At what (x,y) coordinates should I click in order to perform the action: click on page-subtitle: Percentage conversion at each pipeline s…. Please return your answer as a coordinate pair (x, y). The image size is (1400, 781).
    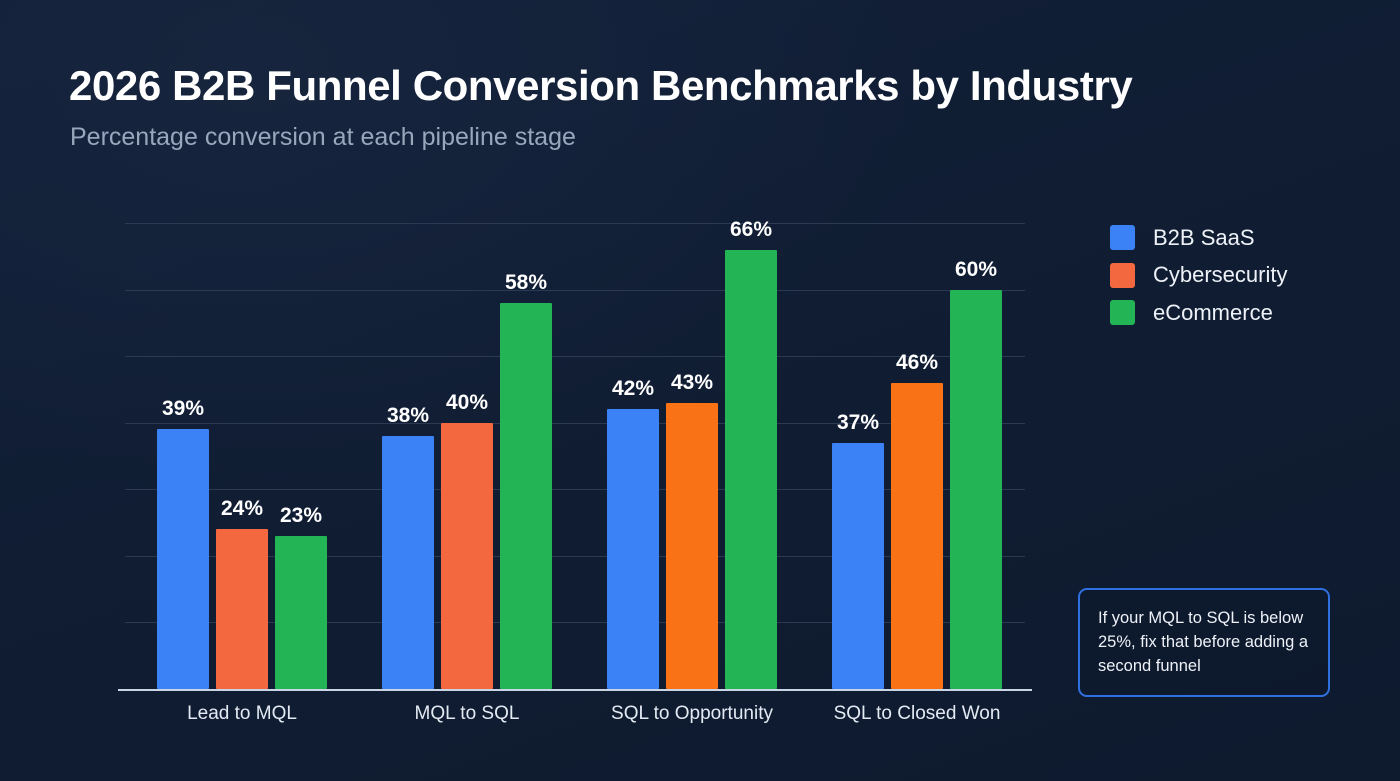
    Looking at the image, I should click on (323, 137).